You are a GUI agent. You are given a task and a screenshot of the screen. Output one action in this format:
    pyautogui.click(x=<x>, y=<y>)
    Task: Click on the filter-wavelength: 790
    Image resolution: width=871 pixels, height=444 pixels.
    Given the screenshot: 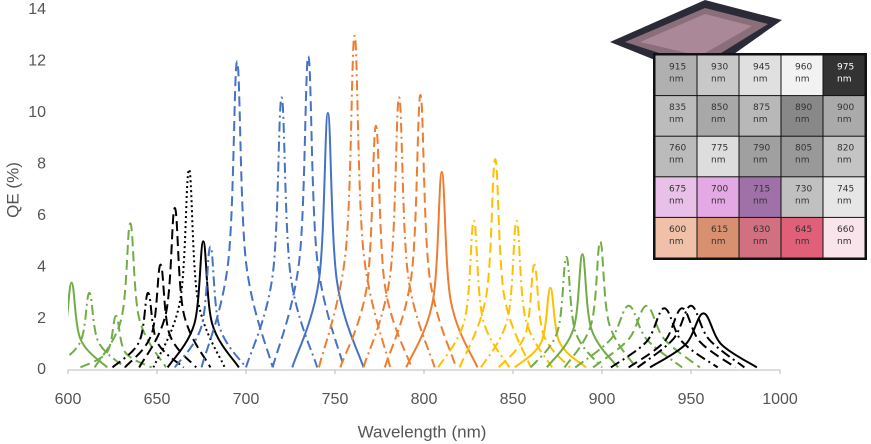 What is the action you would take?
    pyautogui.click(x=761, y=149)
    